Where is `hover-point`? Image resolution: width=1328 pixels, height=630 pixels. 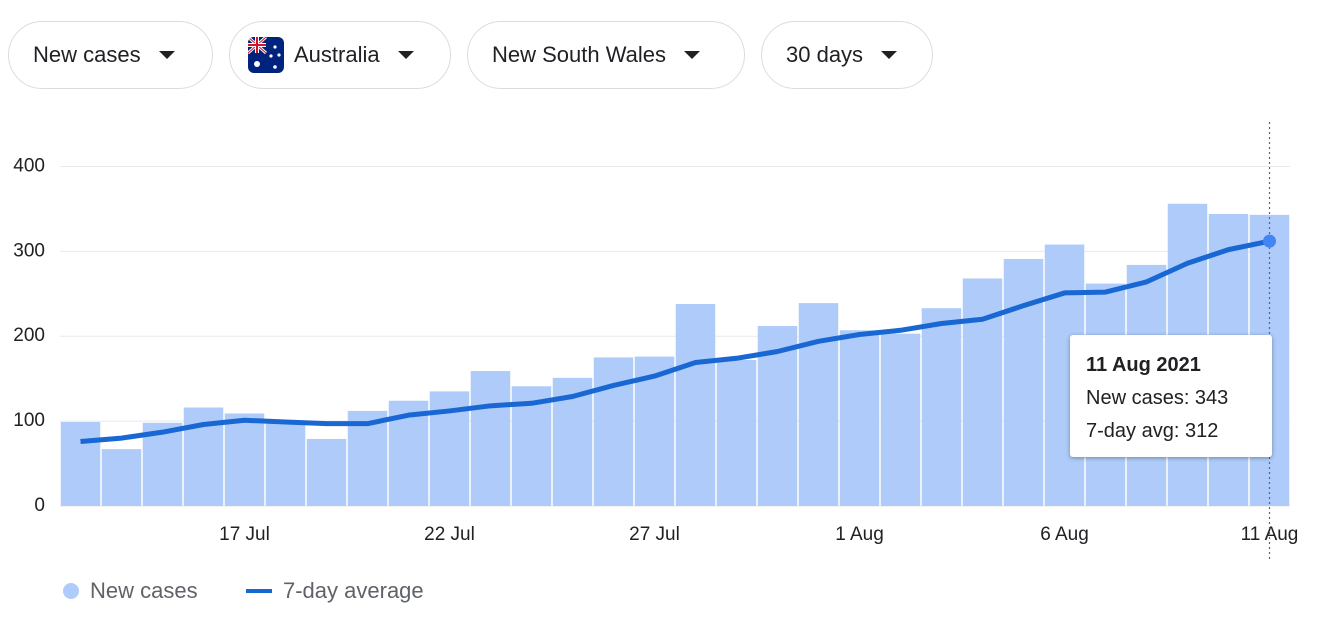
hover-point is located at coordinates (1269, 241).